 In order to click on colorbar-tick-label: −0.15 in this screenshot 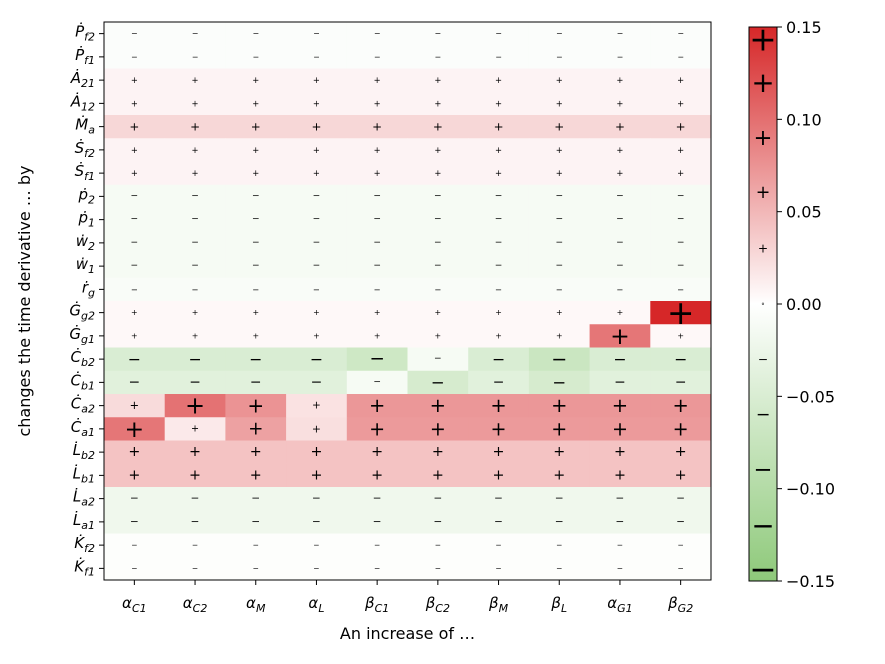, I will do `click(810, 581)`.